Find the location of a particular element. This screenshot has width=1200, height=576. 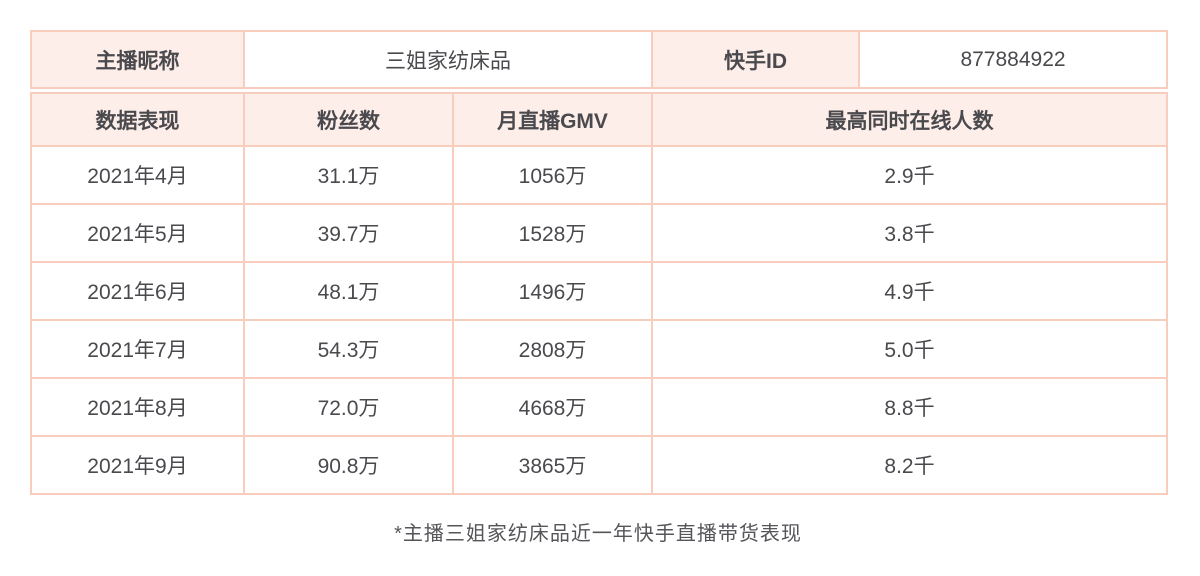

peak-online-cell: 4.9千 is located at coordinates (909, 291).